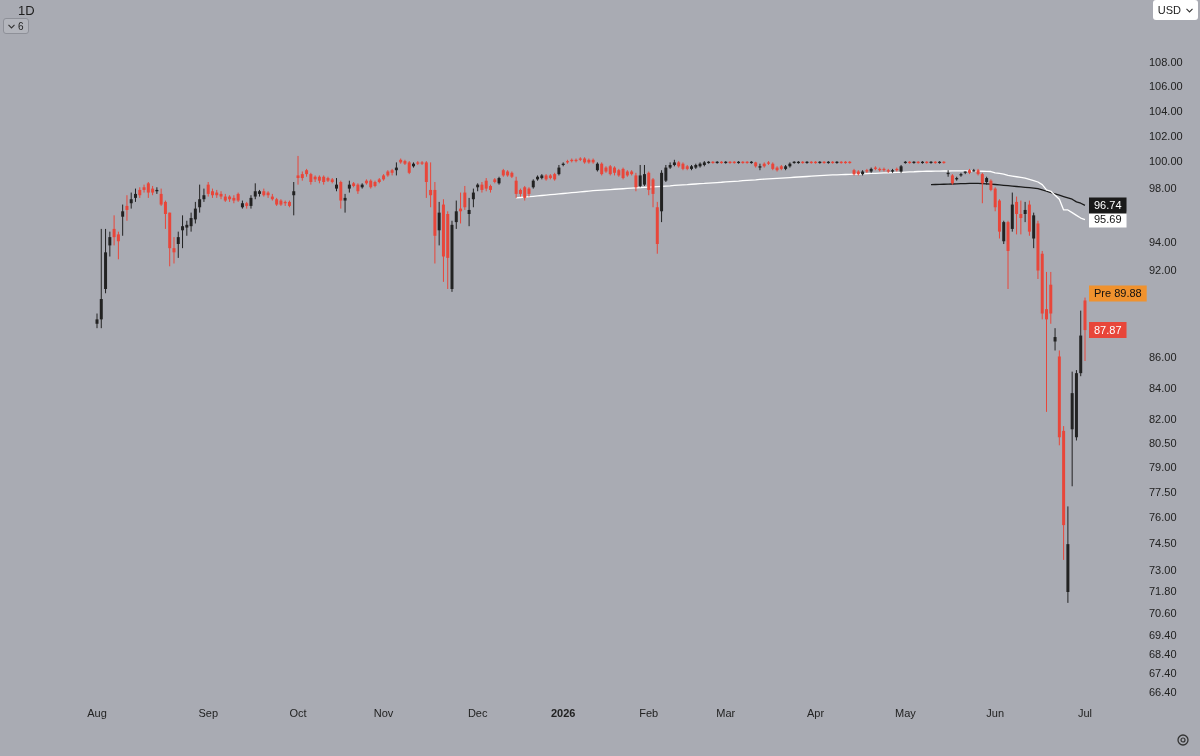 The width and height of the screenshot is (1200, 756). I want to click on y-tick-label: 80.50, so click(1163, 442).